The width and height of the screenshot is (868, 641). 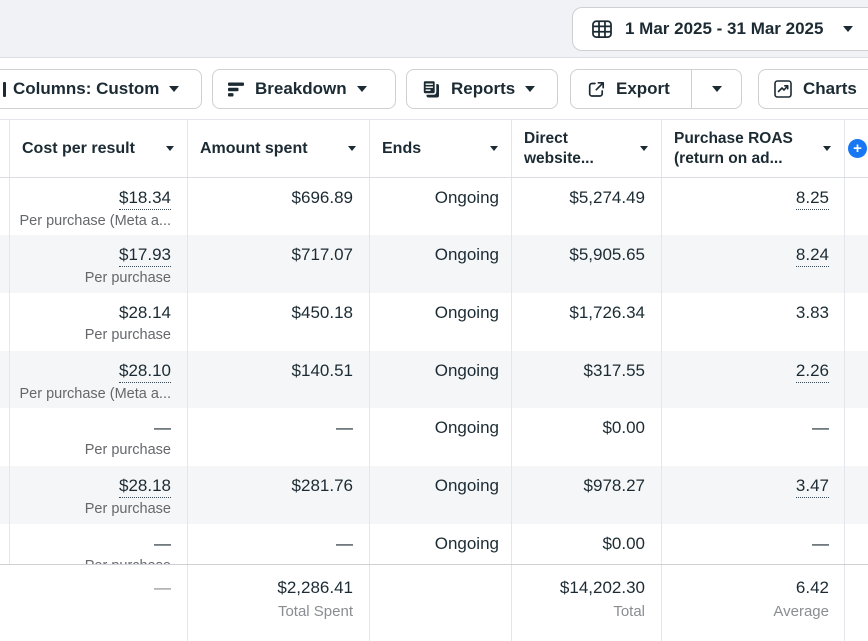 I want to click on direct-value: $1,726.34, so click(x=607, y=312).